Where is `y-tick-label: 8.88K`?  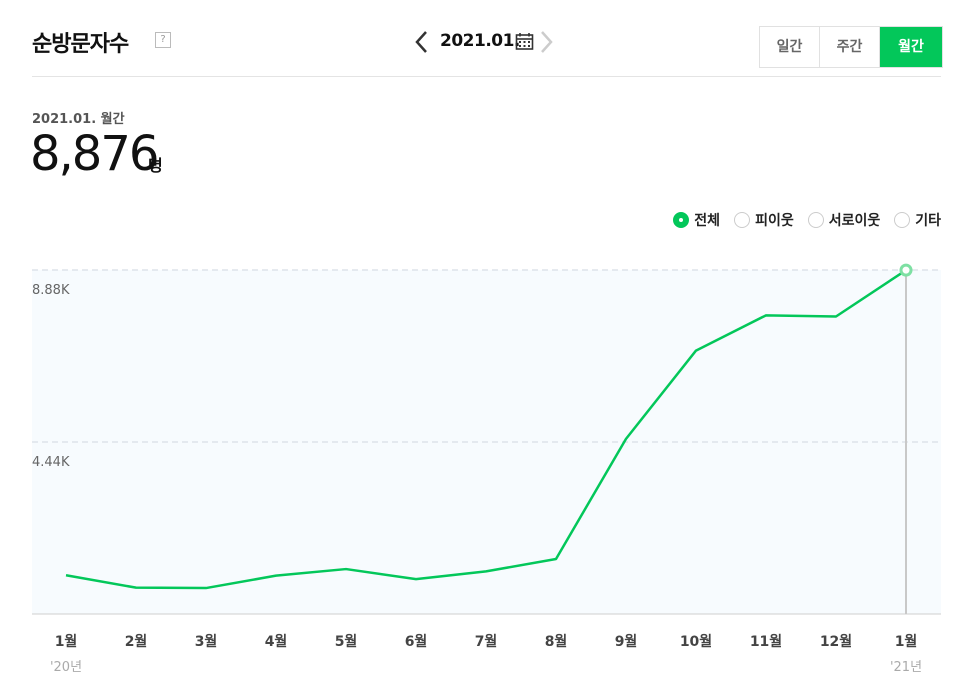 y-tick-label: 8.88K is located at coordinates (51, 290).